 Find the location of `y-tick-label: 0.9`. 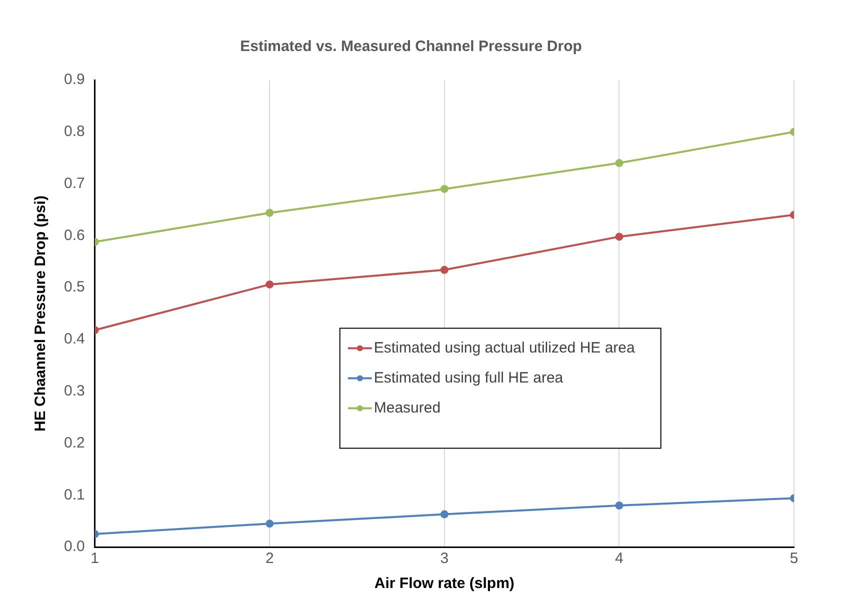

y-tick-label: 0.9 is located at coordinates (74, 79).